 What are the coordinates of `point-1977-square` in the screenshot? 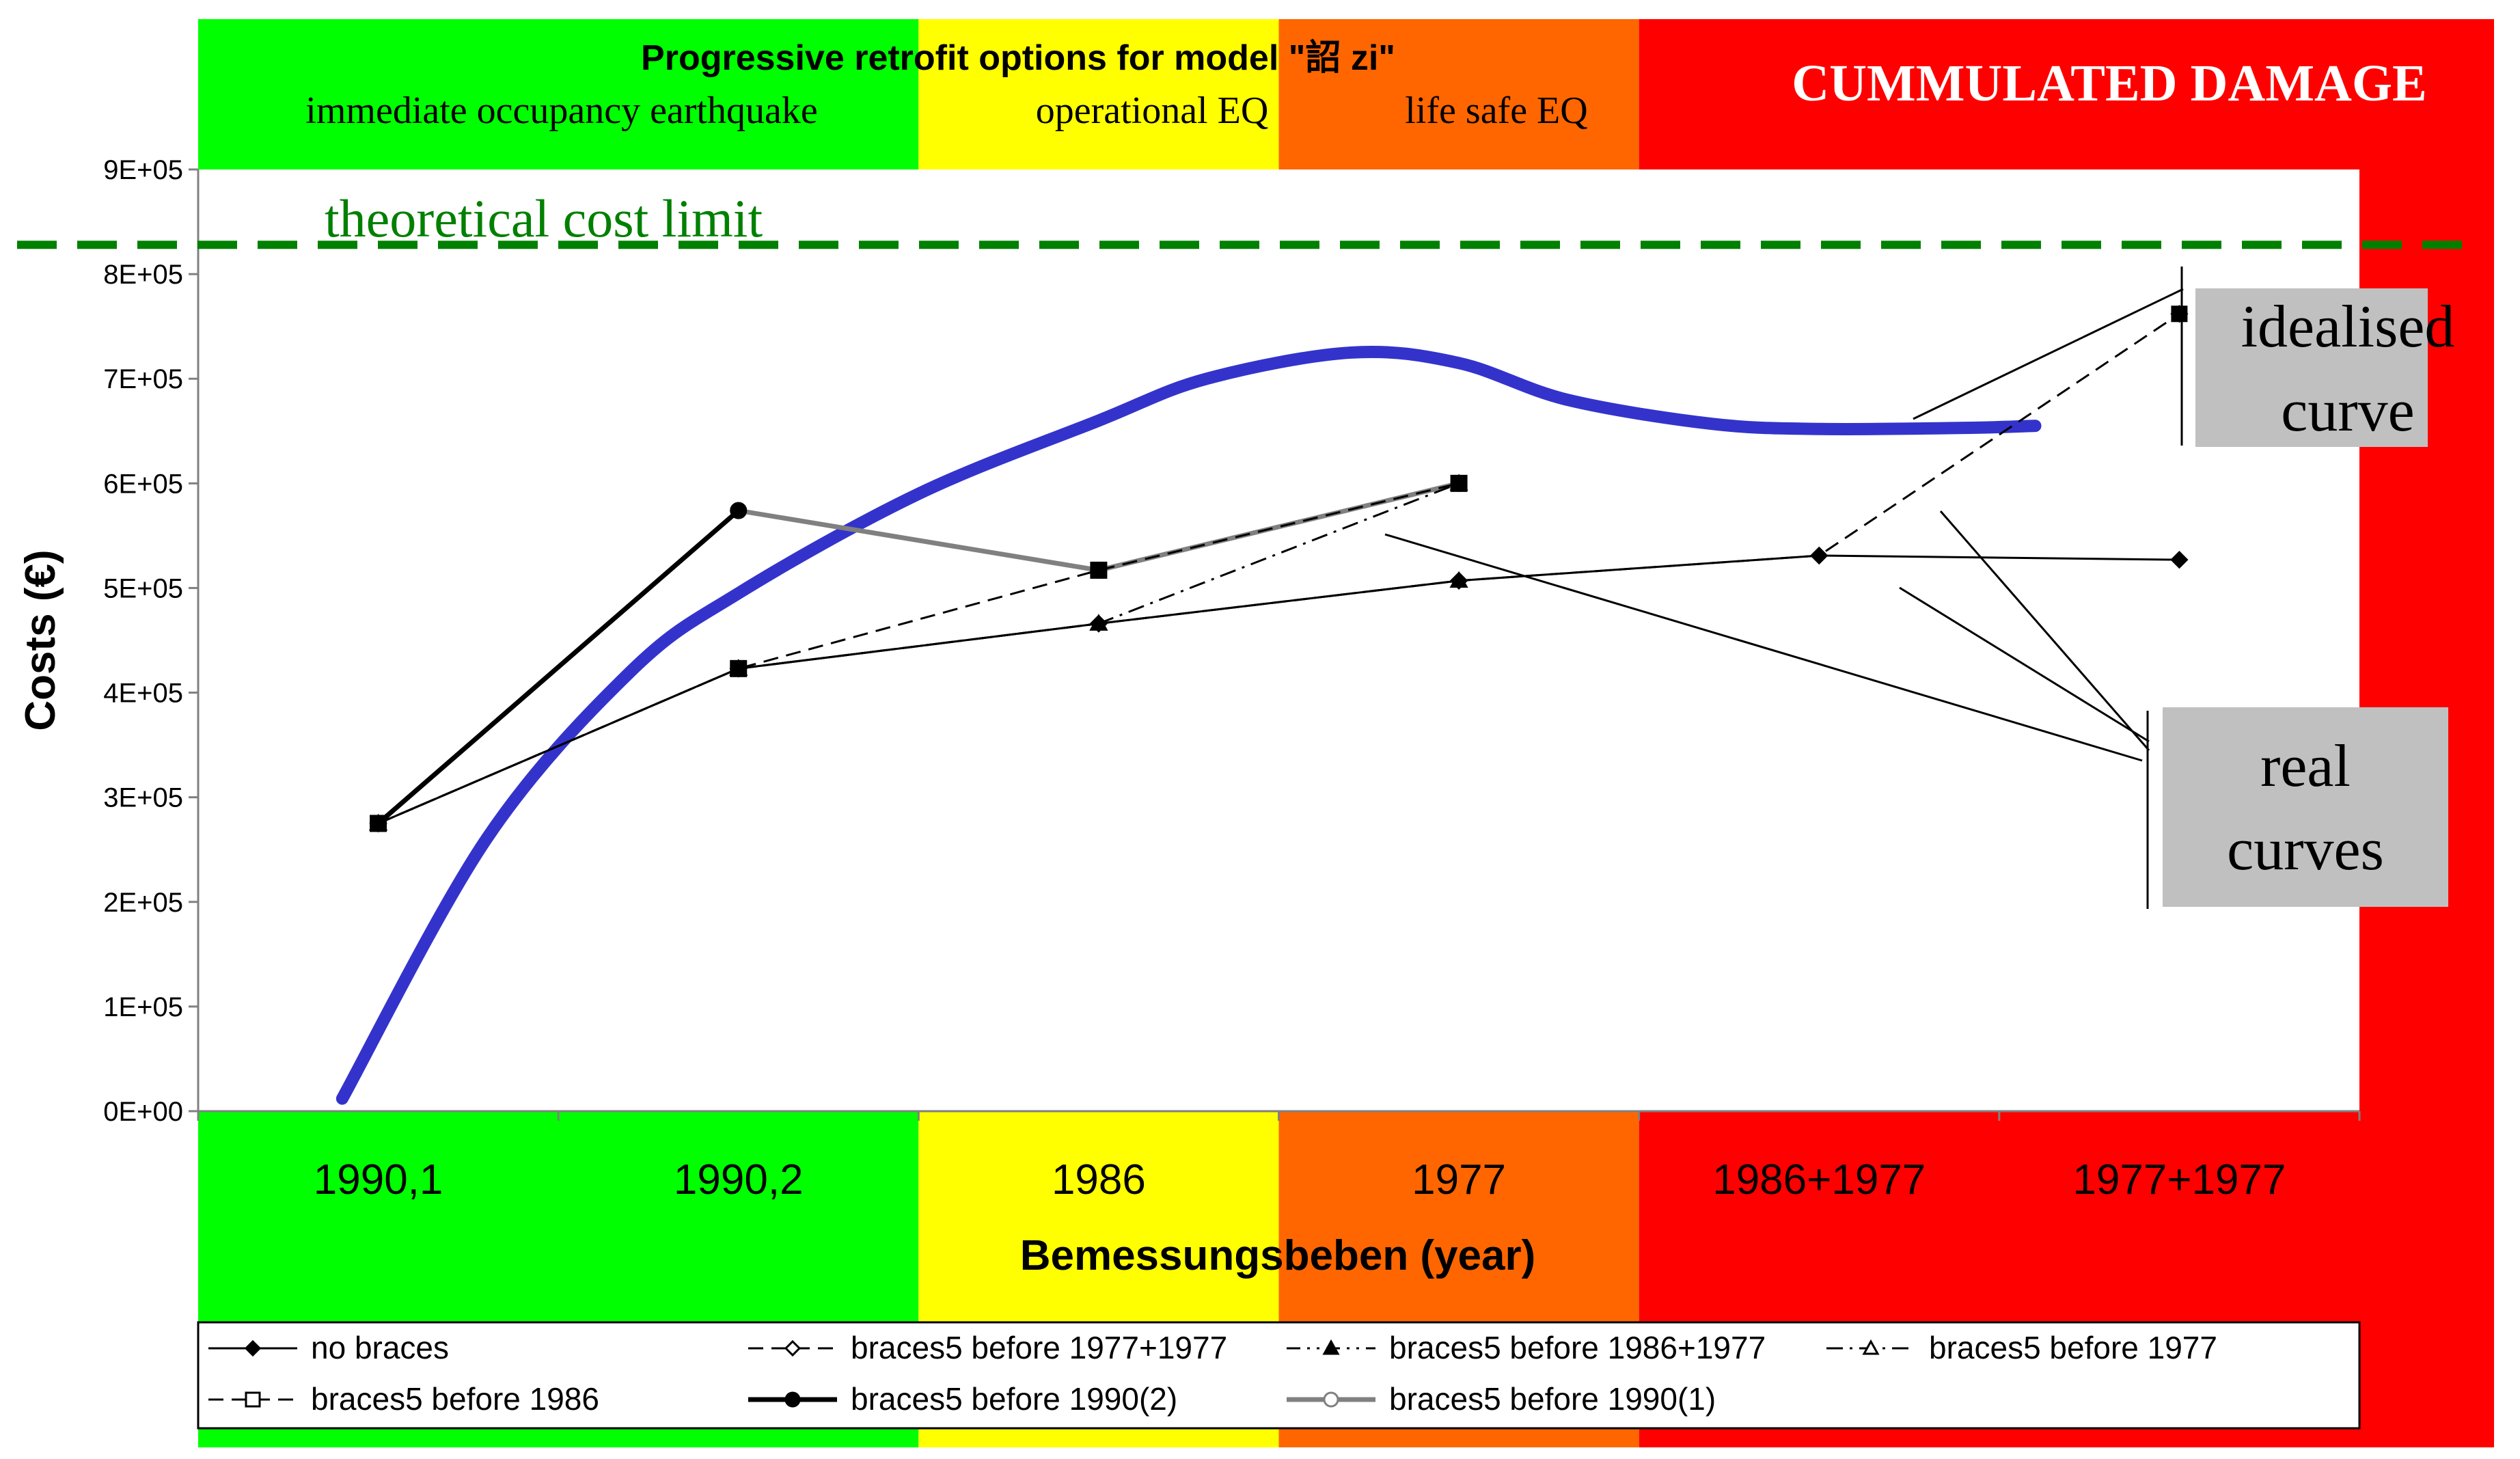 It's located at (1459, 483).